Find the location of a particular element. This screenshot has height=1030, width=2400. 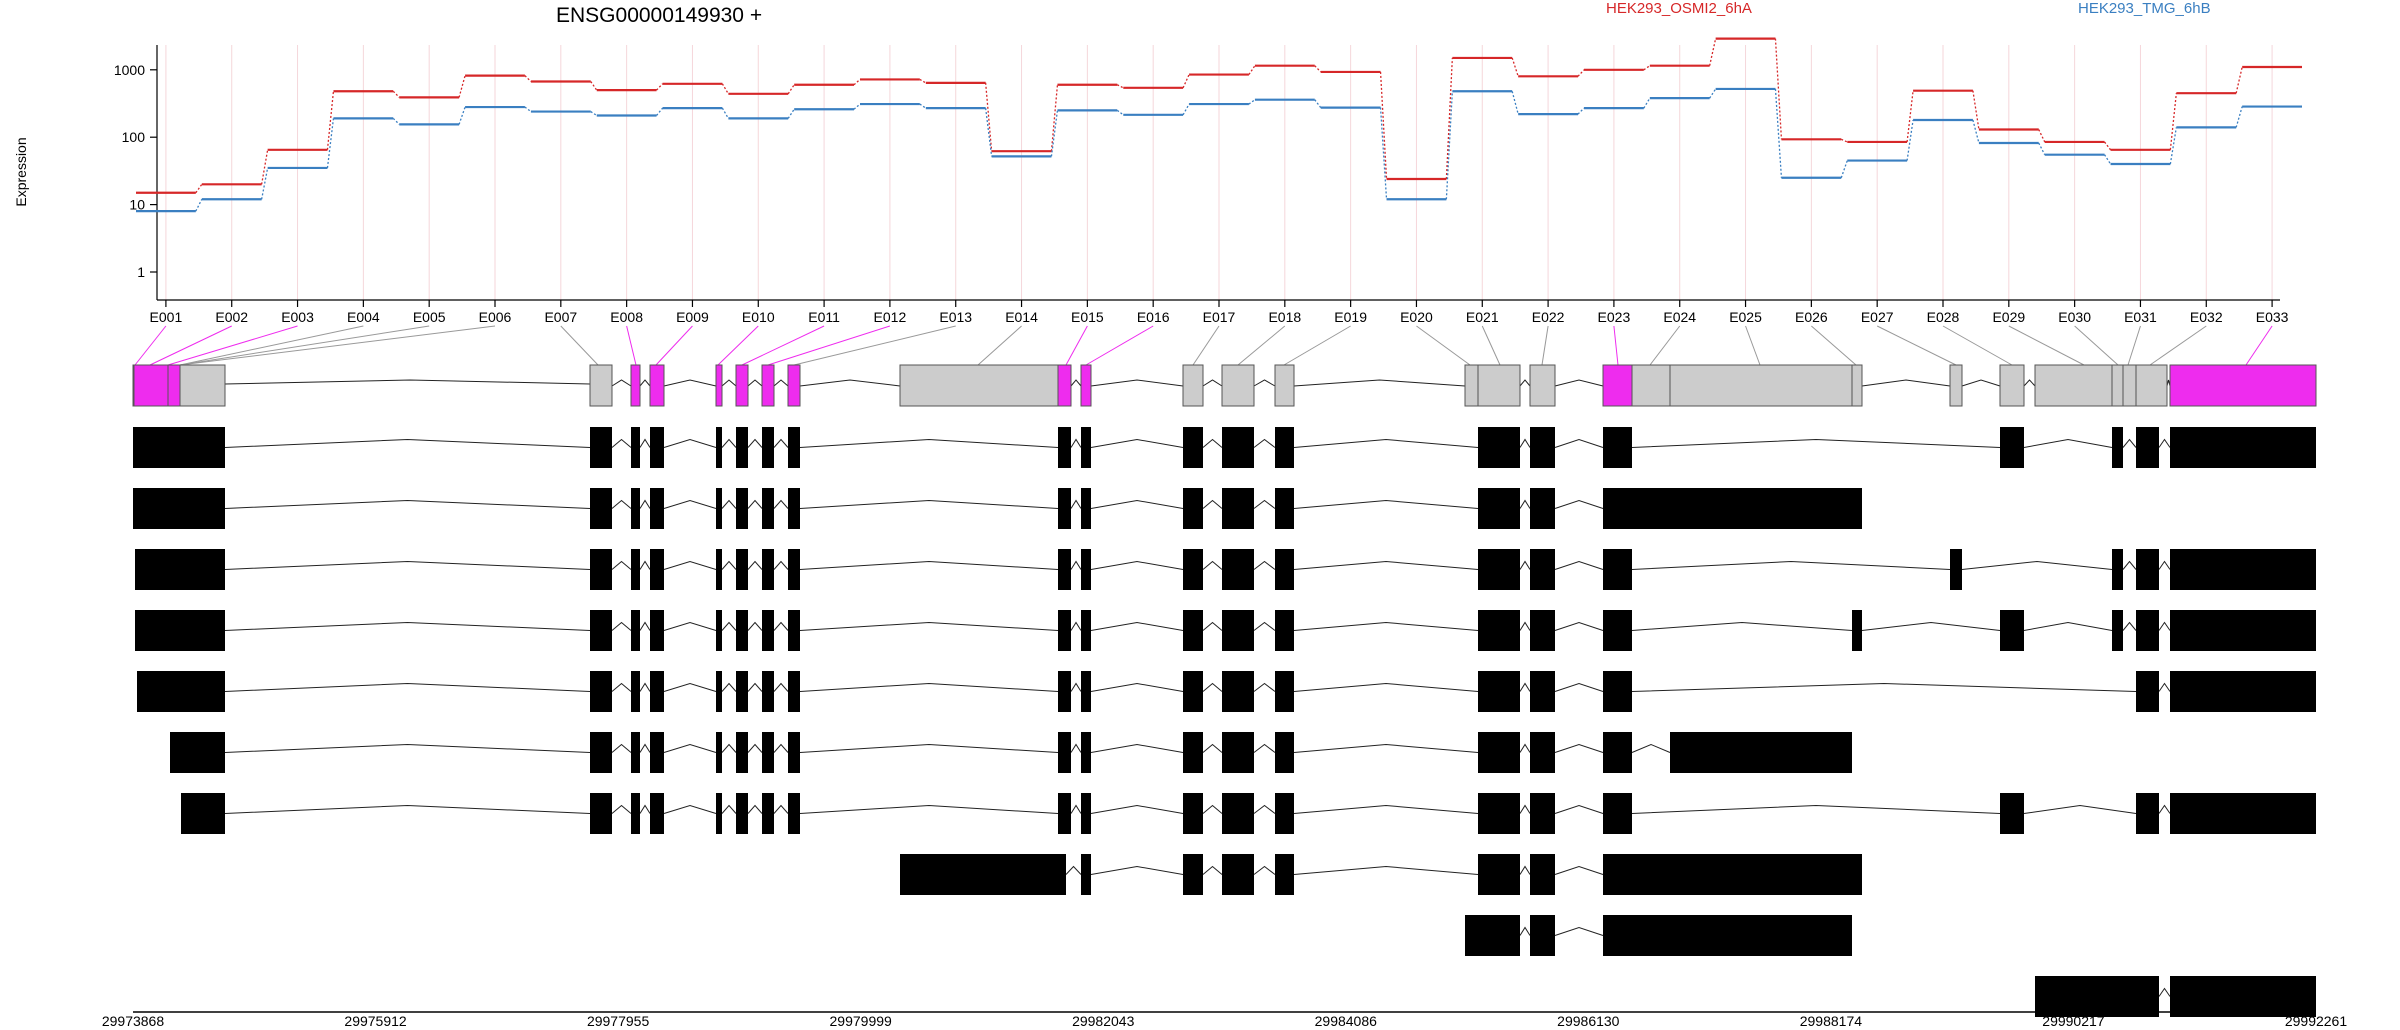

exon-connector-e008 is located at coordinates (631, 345).